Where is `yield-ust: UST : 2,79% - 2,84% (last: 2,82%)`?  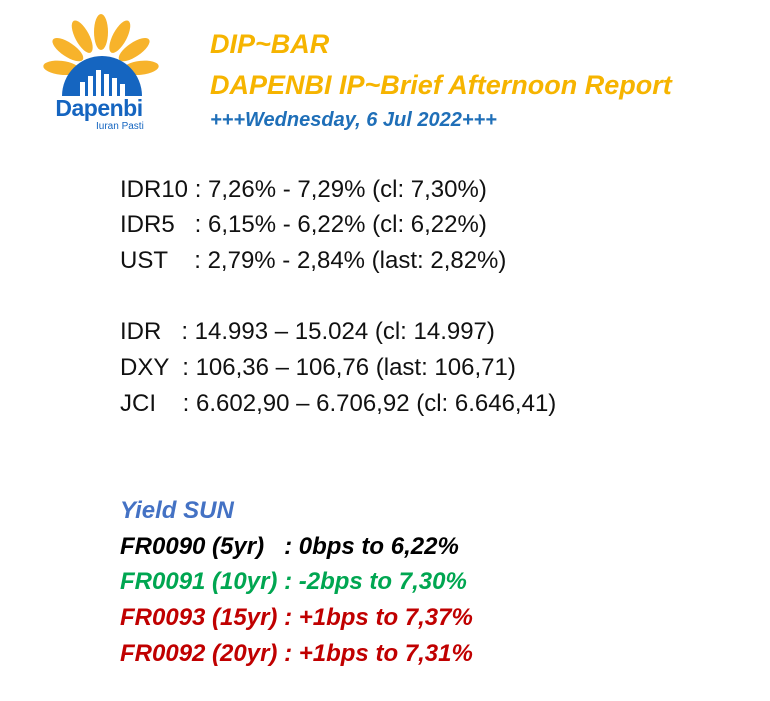 yield-ust: UST : 2,79% - 2,84% (last: 2,82%) is located at coordinates (313, 260).